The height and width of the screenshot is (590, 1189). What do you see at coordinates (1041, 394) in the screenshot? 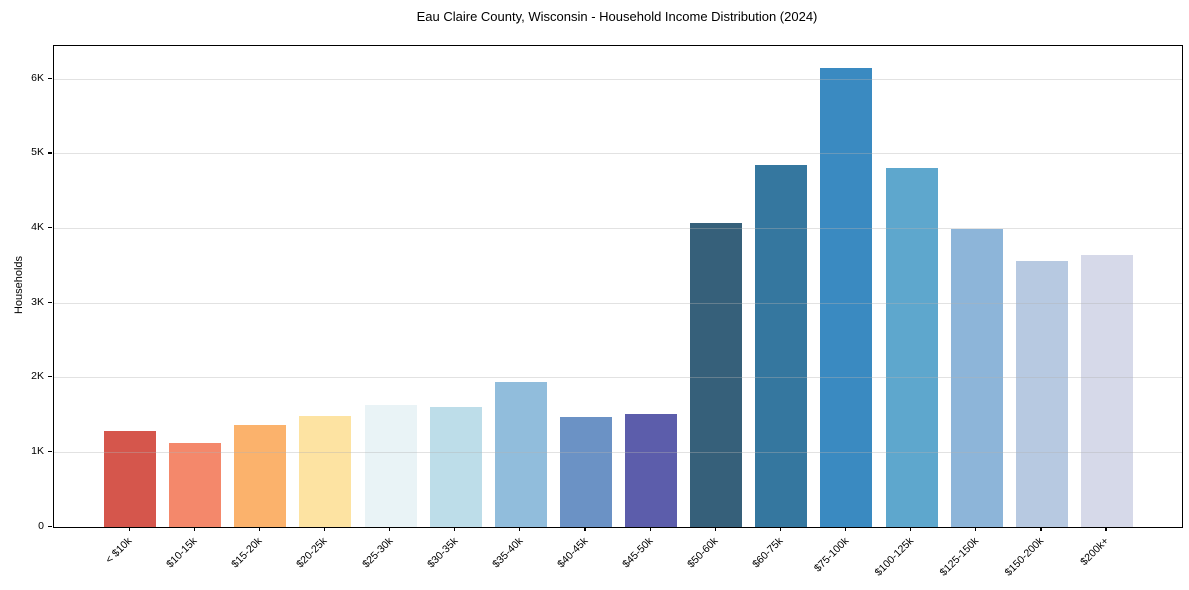
I see `bar-150-200k` at bounding box center [1041, 394].